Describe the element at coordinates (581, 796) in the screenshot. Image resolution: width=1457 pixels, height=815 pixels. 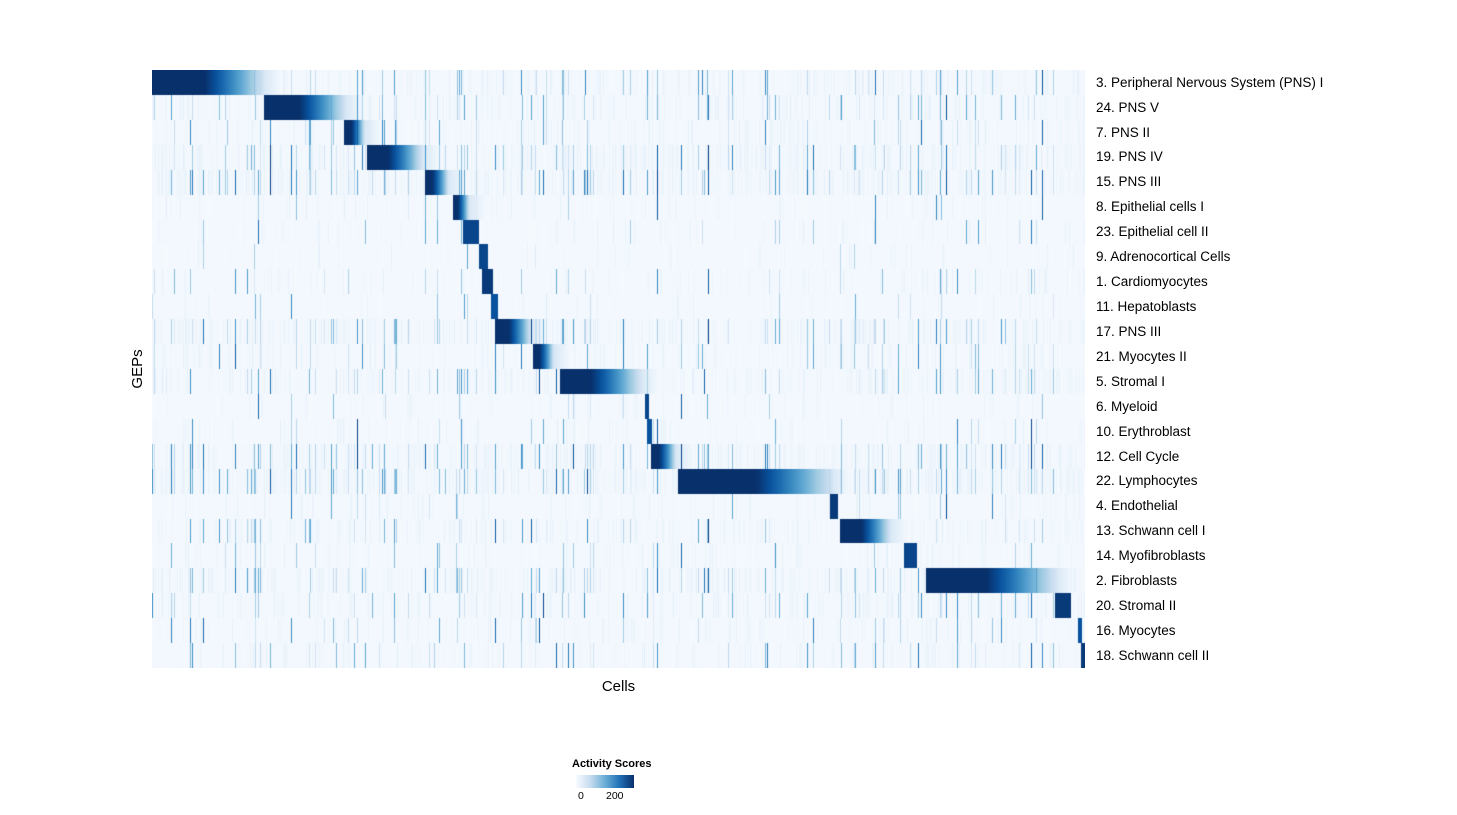
I see `legend-tick-min: 0` at that location.